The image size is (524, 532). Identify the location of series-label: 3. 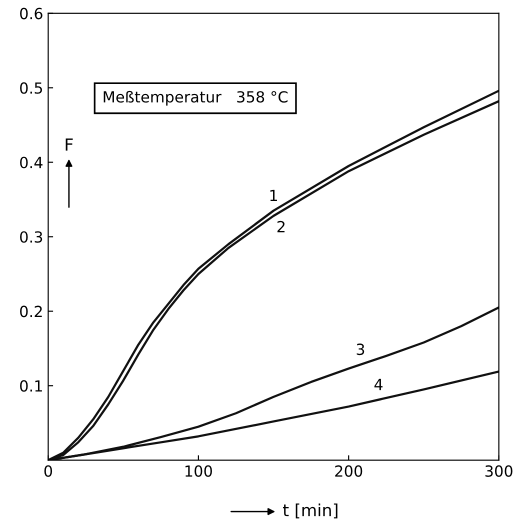
(360, 350).